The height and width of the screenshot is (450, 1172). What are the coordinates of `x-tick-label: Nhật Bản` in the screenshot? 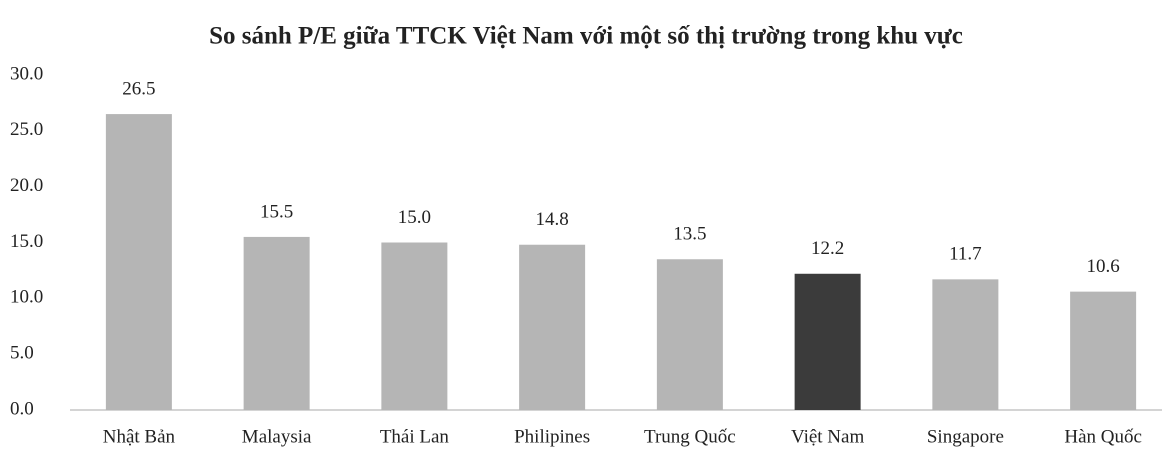 It's located at (139, 436).